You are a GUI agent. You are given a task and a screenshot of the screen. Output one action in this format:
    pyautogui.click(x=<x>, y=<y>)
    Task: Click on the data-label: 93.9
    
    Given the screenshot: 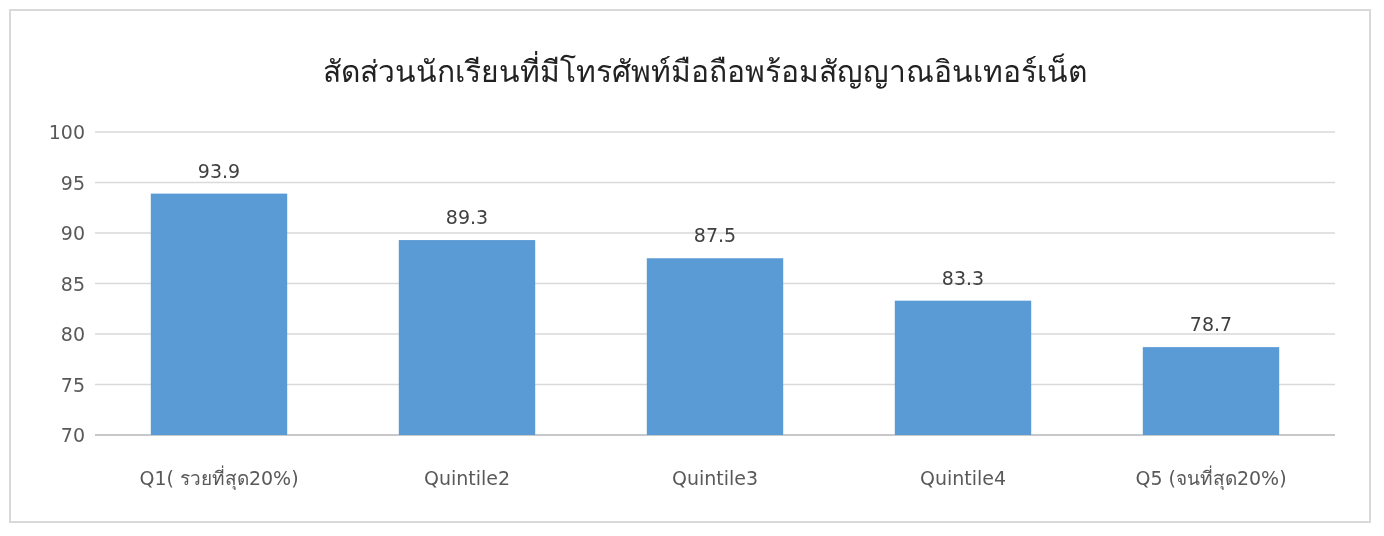 What is the action you would take?
    pyautogui.click(x=219, y=170)
    